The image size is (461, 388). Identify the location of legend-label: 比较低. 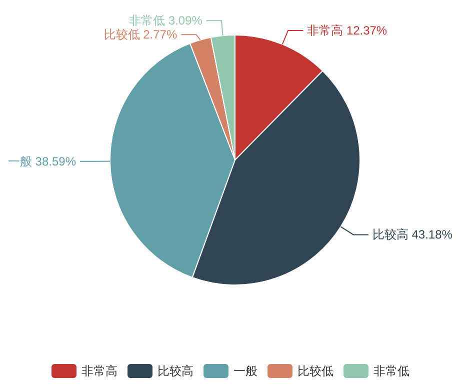
(316, 371).